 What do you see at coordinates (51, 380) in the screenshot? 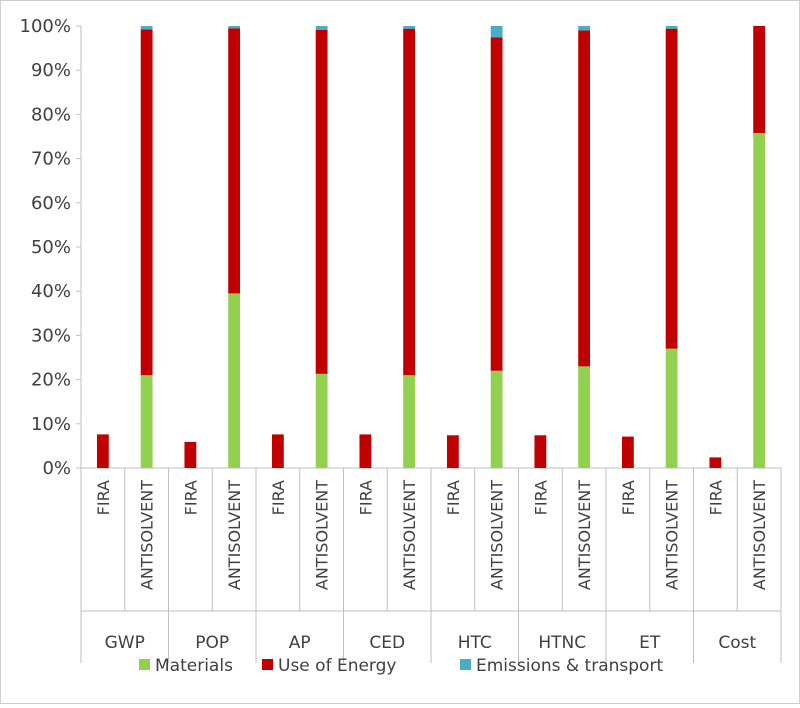
I see `y-tick-label: 20%` at bounding box center [51, 380].